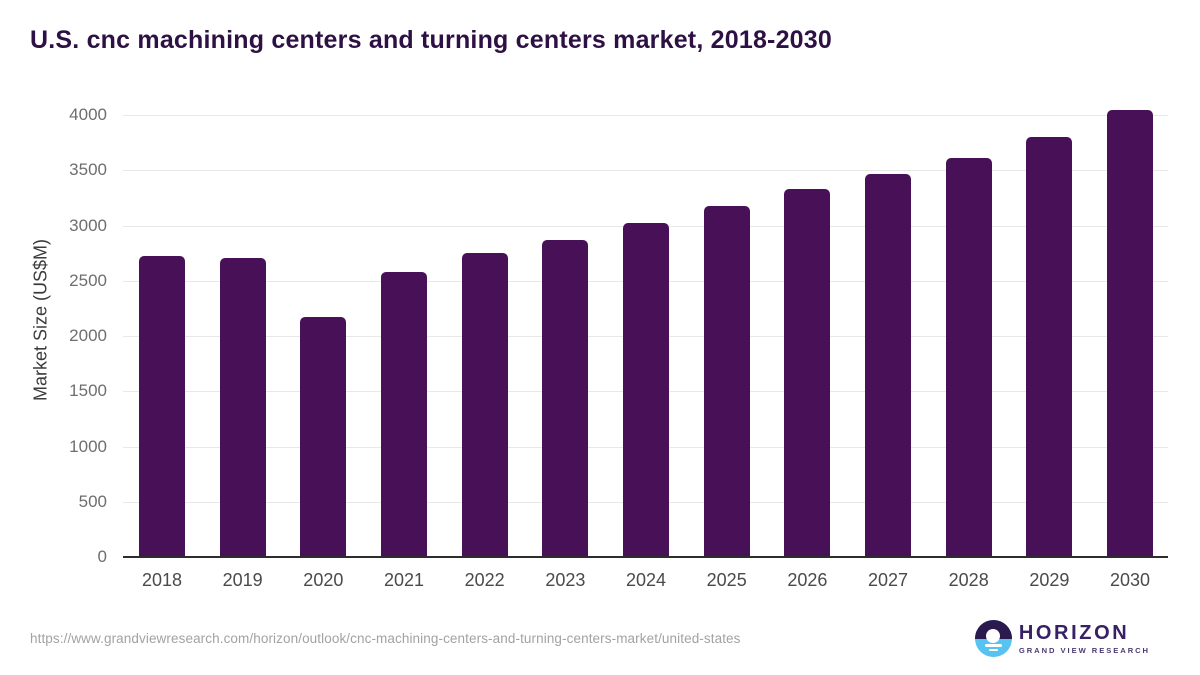 Image resolution: width=1200 pixels, height=675 pixels. What do you see at coordinates (1130, 333) in the screenshot?
I see `bar-2030` at bounding box center [1130, 333].